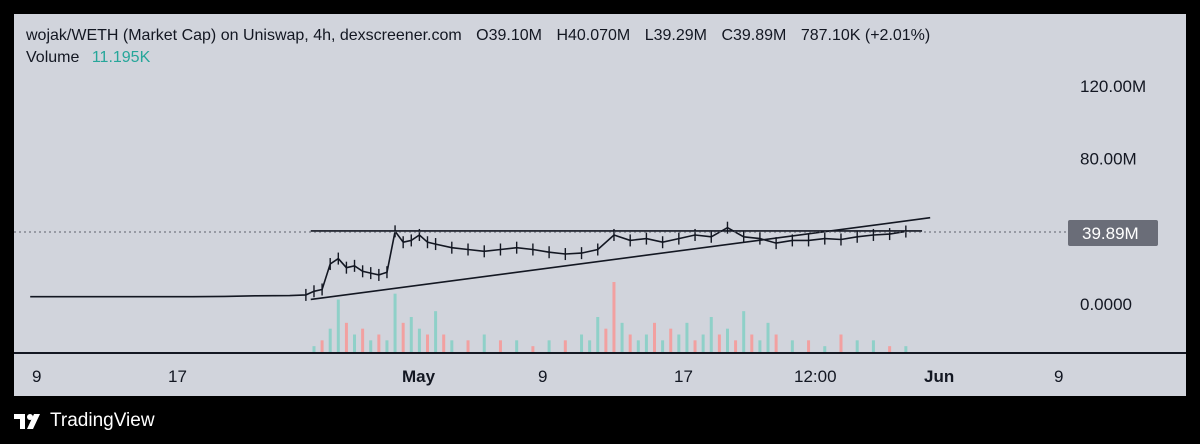  I want to click on current-price-label: 39.89M, so click(1110, 233).